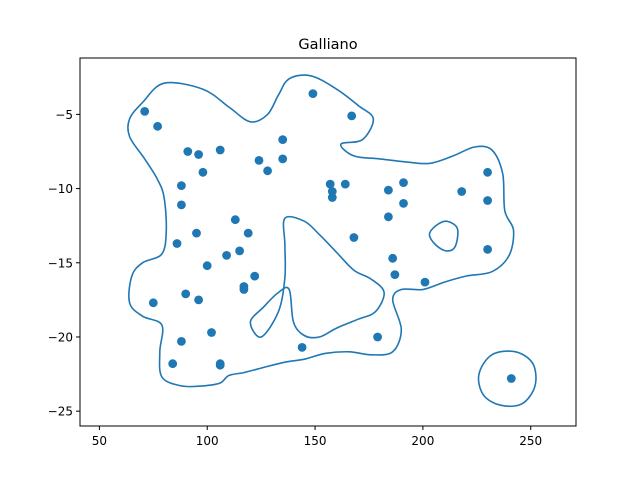 This screenshot has width=640, height=480. What do you see at coordinates (317, 277) in the screenshot?
I see `contour-inner-hole` at bounding box center [317, 277].